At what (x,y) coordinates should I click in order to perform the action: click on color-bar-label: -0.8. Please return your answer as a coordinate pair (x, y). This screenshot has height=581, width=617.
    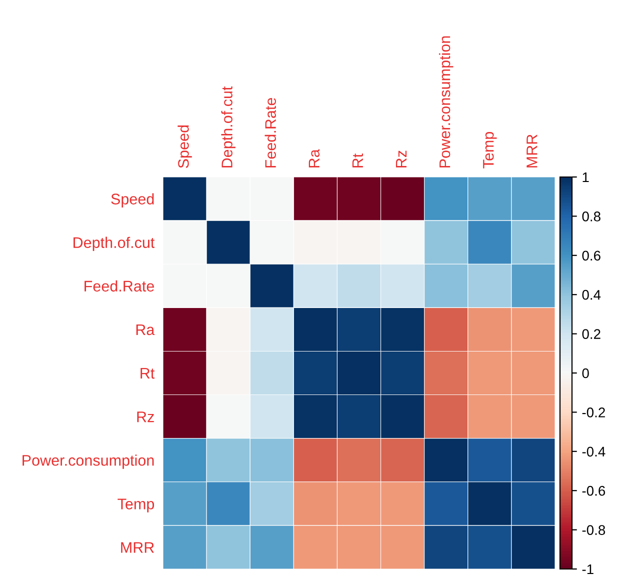
    Looking at the image, I should click on (594, 530).